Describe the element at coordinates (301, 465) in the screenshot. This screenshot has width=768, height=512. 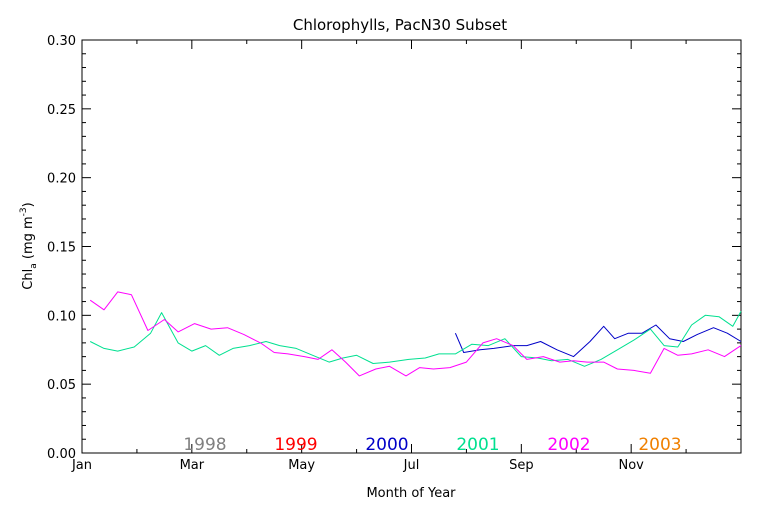
I see `x-tick-label: May` at that location.